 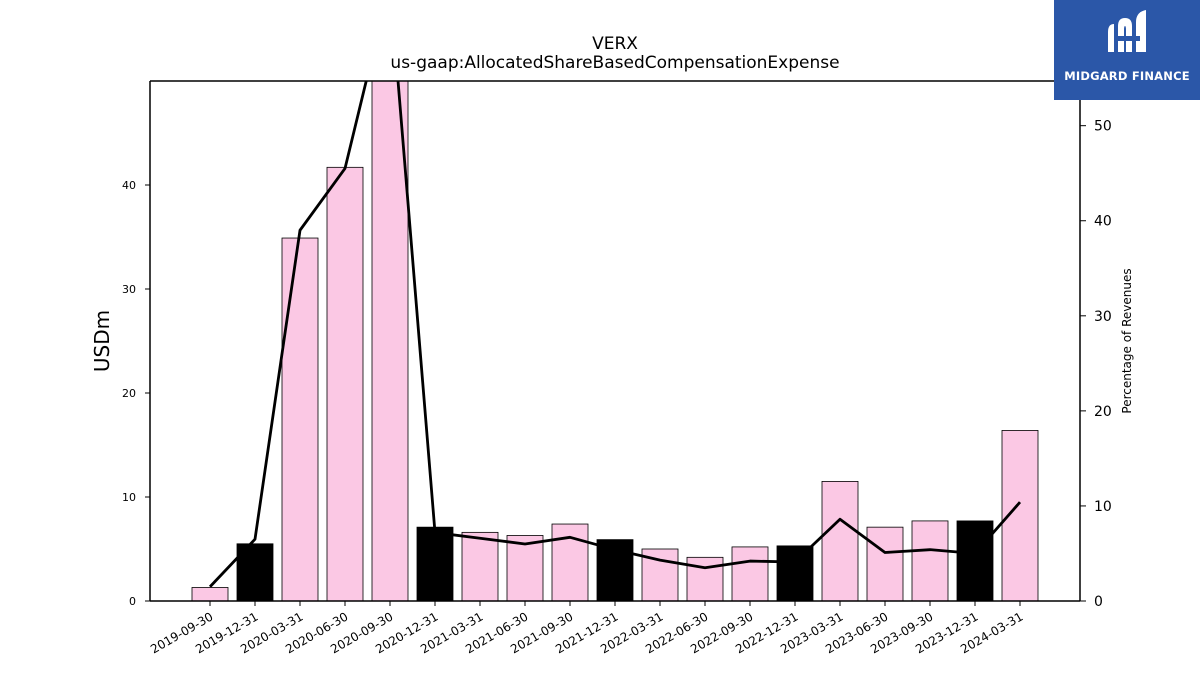 What do you see at coordinates (129, 497) in the screenshot?
I see `y-tick-label: 10` at bounding box center [129, 497].